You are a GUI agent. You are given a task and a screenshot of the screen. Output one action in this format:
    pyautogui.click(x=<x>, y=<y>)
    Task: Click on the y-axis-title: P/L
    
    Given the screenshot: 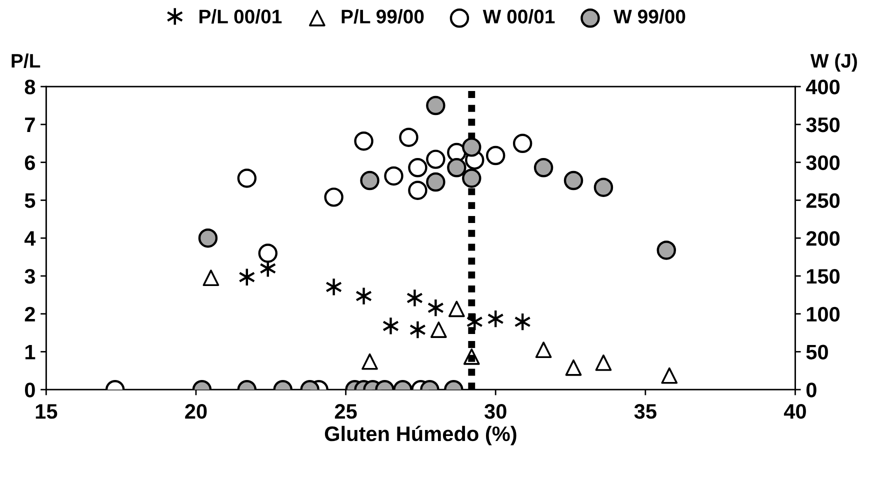 What is the action you would take?
    pyautogui.click(x=26, y=60)
    